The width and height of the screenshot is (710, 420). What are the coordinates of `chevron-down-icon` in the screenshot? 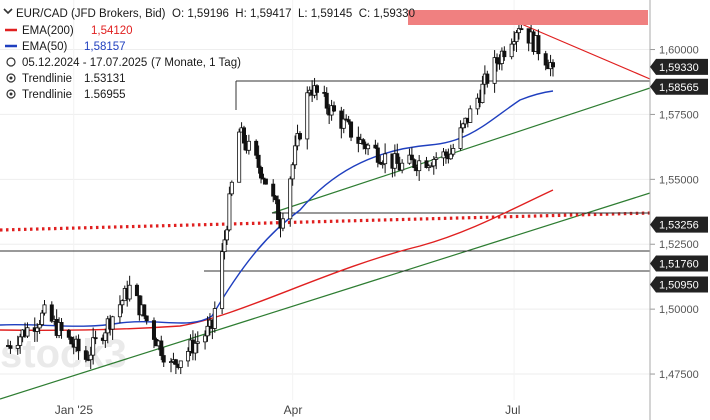 It's located at (8, 11).